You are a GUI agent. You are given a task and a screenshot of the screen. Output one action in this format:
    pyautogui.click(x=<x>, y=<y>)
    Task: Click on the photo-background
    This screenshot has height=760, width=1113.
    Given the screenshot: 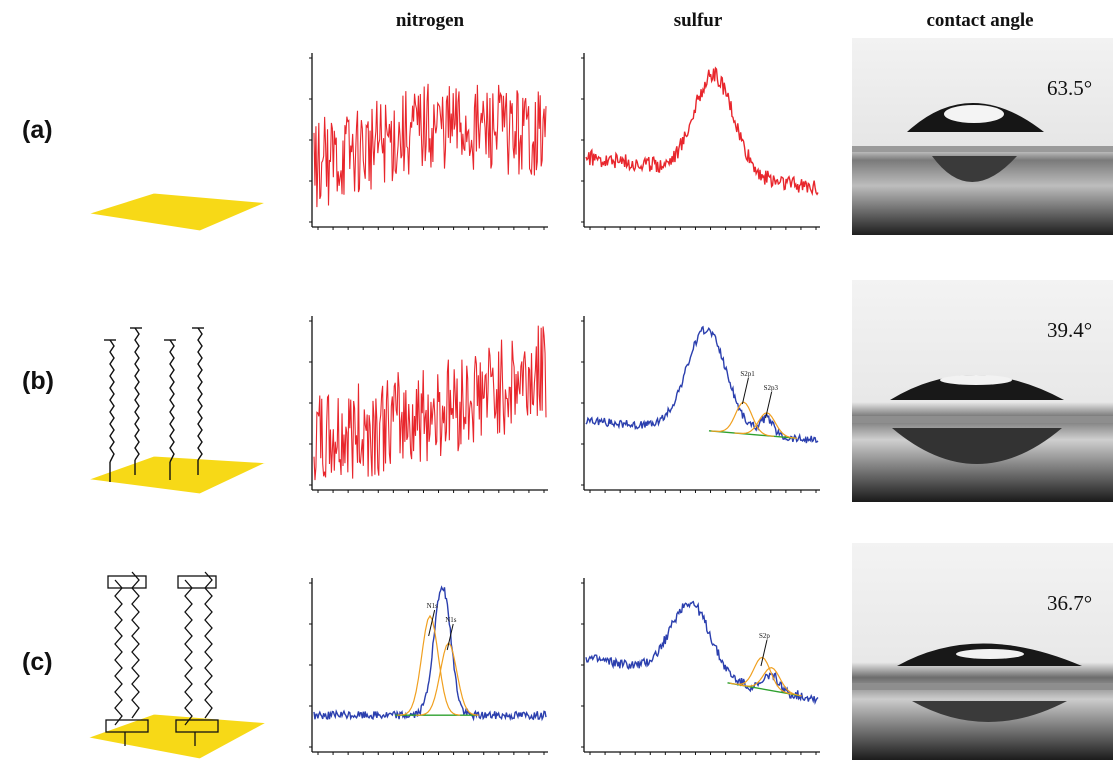 What is the action you would take?
    pyautogui.click(x=982, y=136)
    